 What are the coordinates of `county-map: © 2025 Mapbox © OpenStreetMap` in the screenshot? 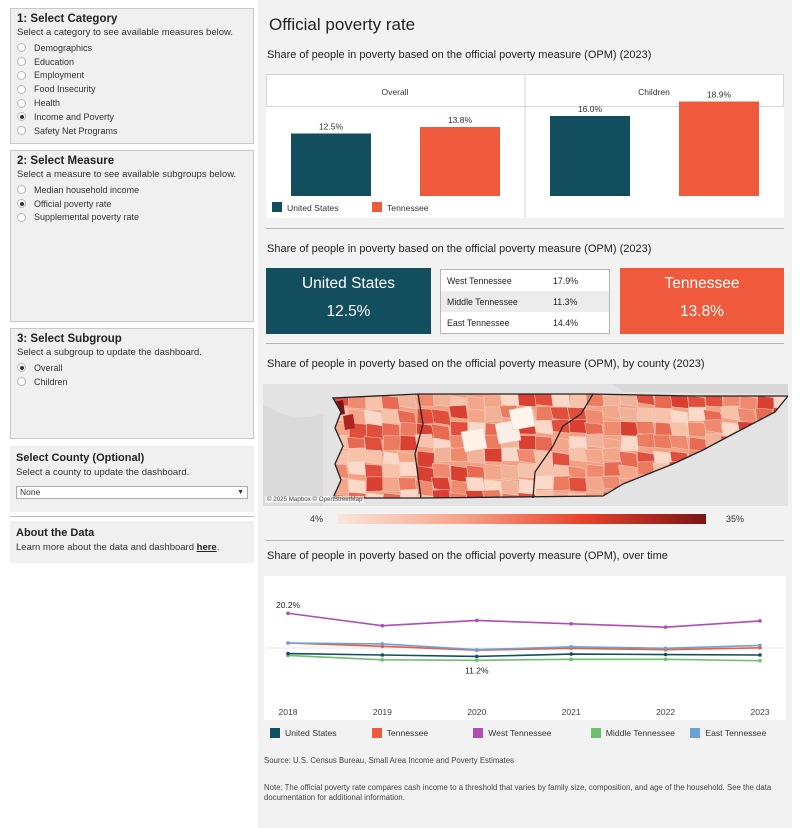 It's located at (525, 445).